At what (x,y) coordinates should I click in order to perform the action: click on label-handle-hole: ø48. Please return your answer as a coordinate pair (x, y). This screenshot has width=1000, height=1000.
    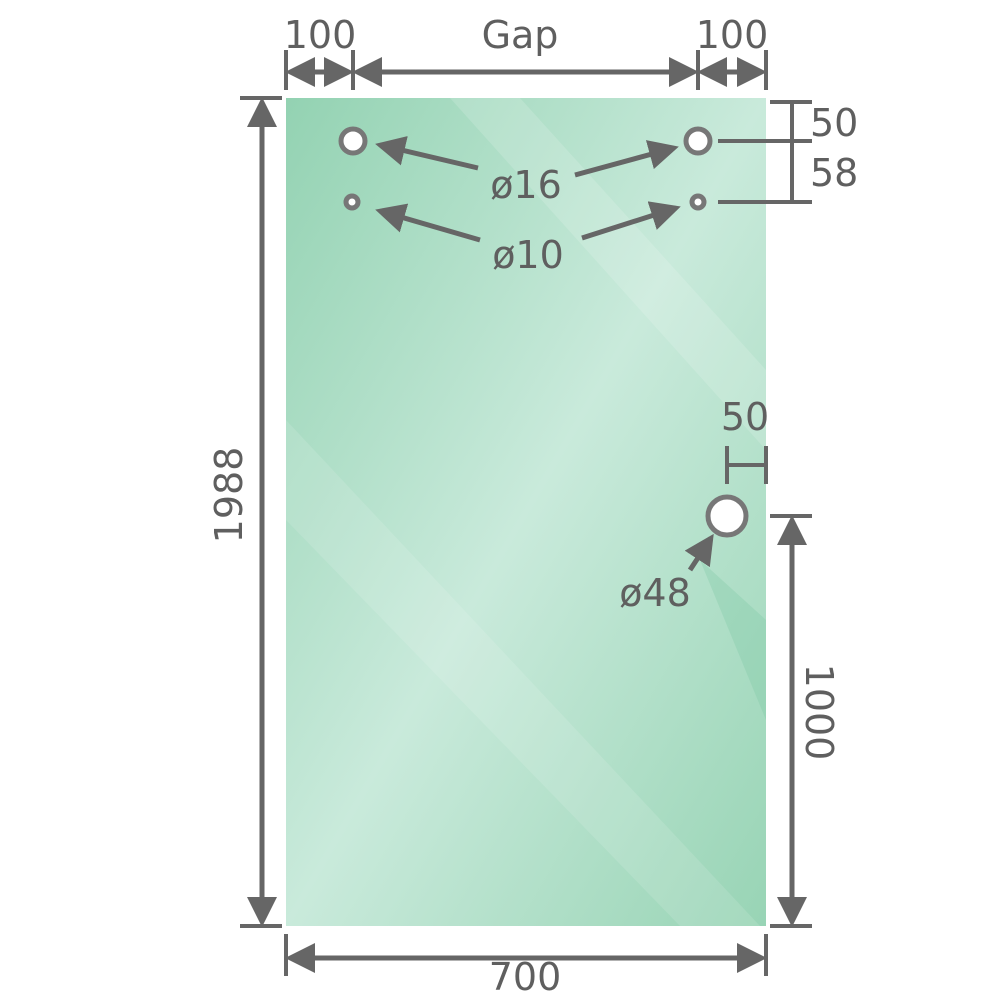
    Looking at the image, I should click on (655, 593).